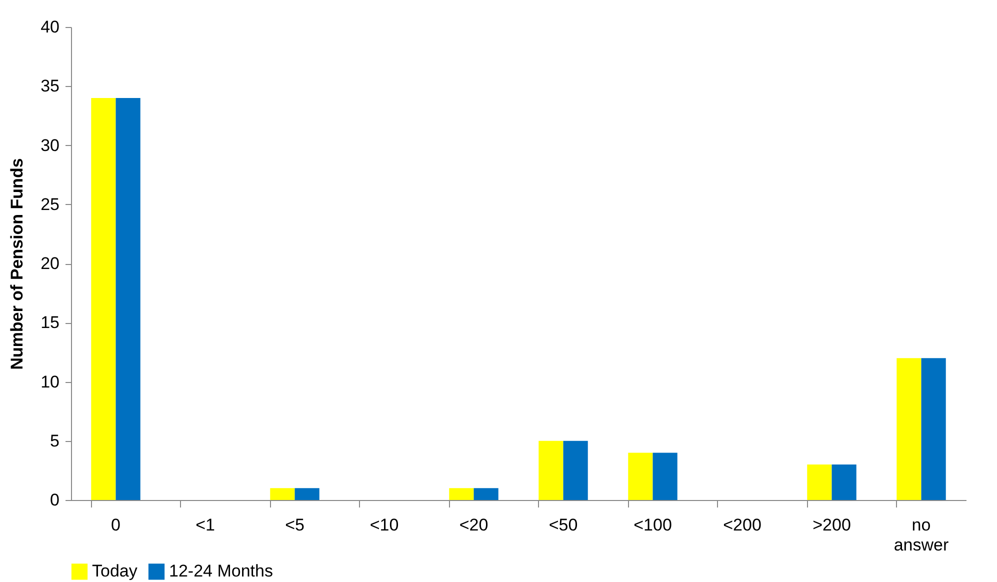 This screenshot has height=582, width=997. I want to click on legend-label: 12-24 Months, so click(221, 571).